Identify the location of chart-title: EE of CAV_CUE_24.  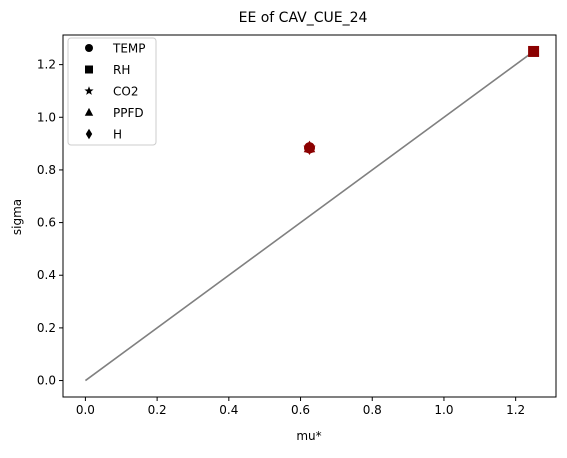
(303, 18).